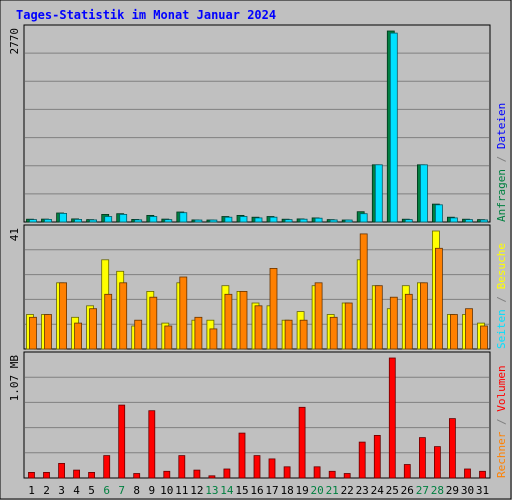  I want to click on day-label-24: 24, so click(378, 490).